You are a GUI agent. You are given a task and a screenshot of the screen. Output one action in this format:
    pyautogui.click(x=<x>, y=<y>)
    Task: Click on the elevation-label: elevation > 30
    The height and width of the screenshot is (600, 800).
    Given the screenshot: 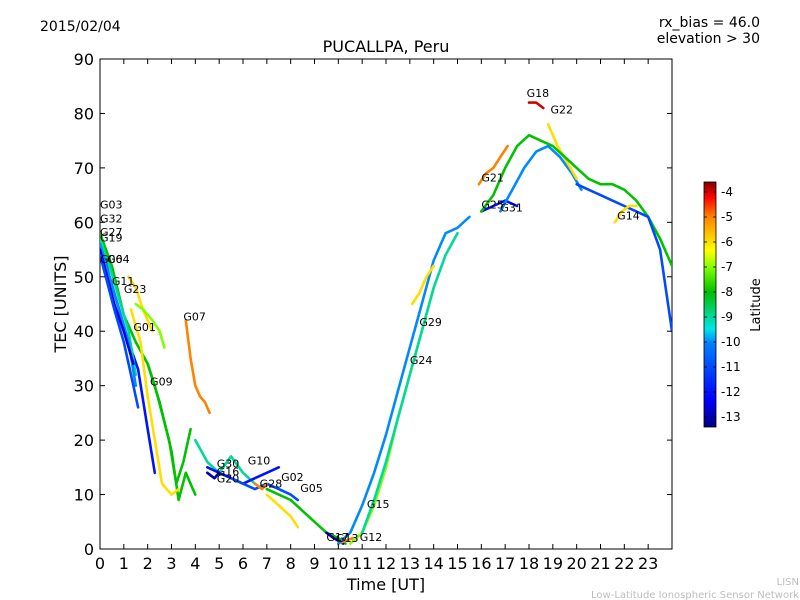 What is the action you would take?
    pyautogui.click(x=708, y=39)
    